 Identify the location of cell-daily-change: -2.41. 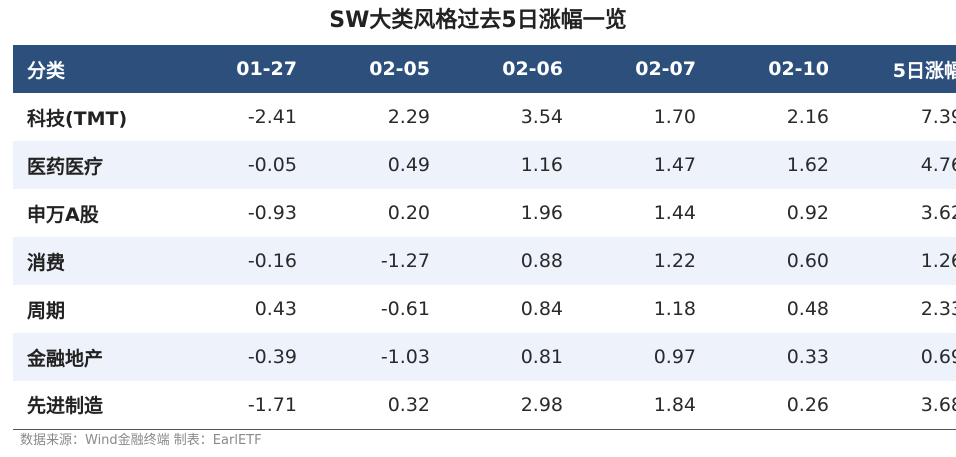
(272, 117).